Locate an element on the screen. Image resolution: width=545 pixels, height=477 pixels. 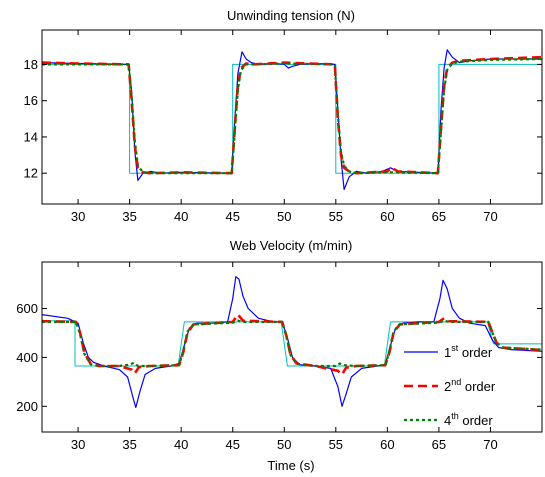
velocity-series-fourth-order is located at coordinates (292, 343).